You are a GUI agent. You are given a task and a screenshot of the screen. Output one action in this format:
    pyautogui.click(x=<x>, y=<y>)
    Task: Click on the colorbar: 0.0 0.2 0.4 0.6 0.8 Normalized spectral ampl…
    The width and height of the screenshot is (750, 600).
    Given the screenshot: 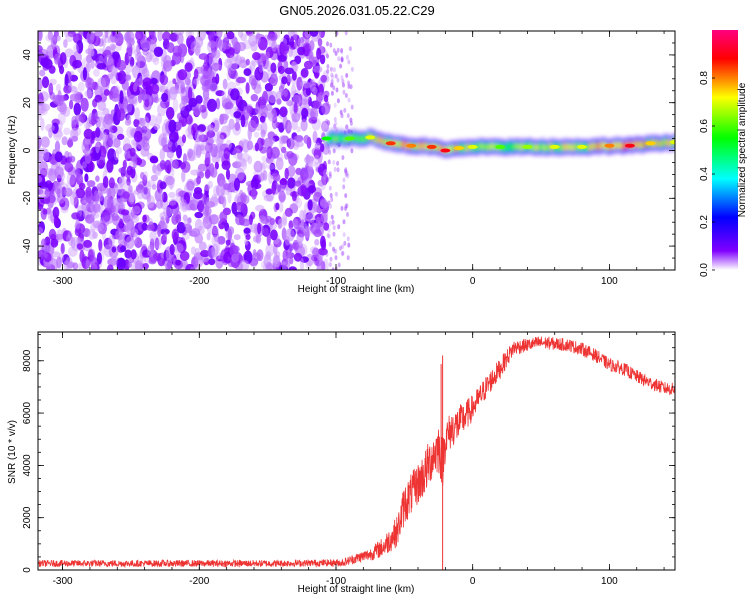 What is the action you would take?
    pyautogui.click(x=723, y=153)
    